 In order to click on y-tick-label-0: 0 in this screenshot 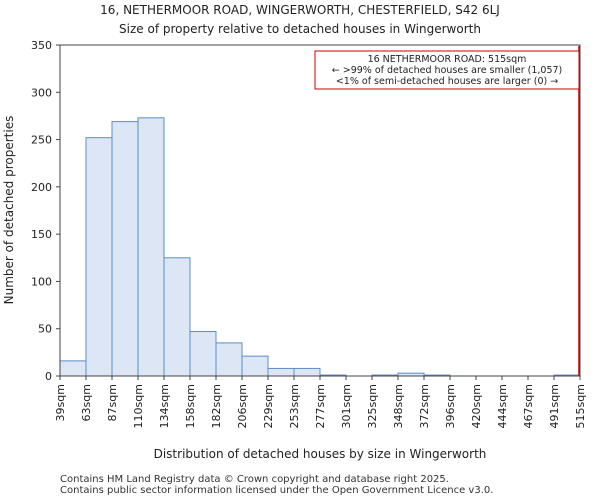, I will do `click(48, 376)`.